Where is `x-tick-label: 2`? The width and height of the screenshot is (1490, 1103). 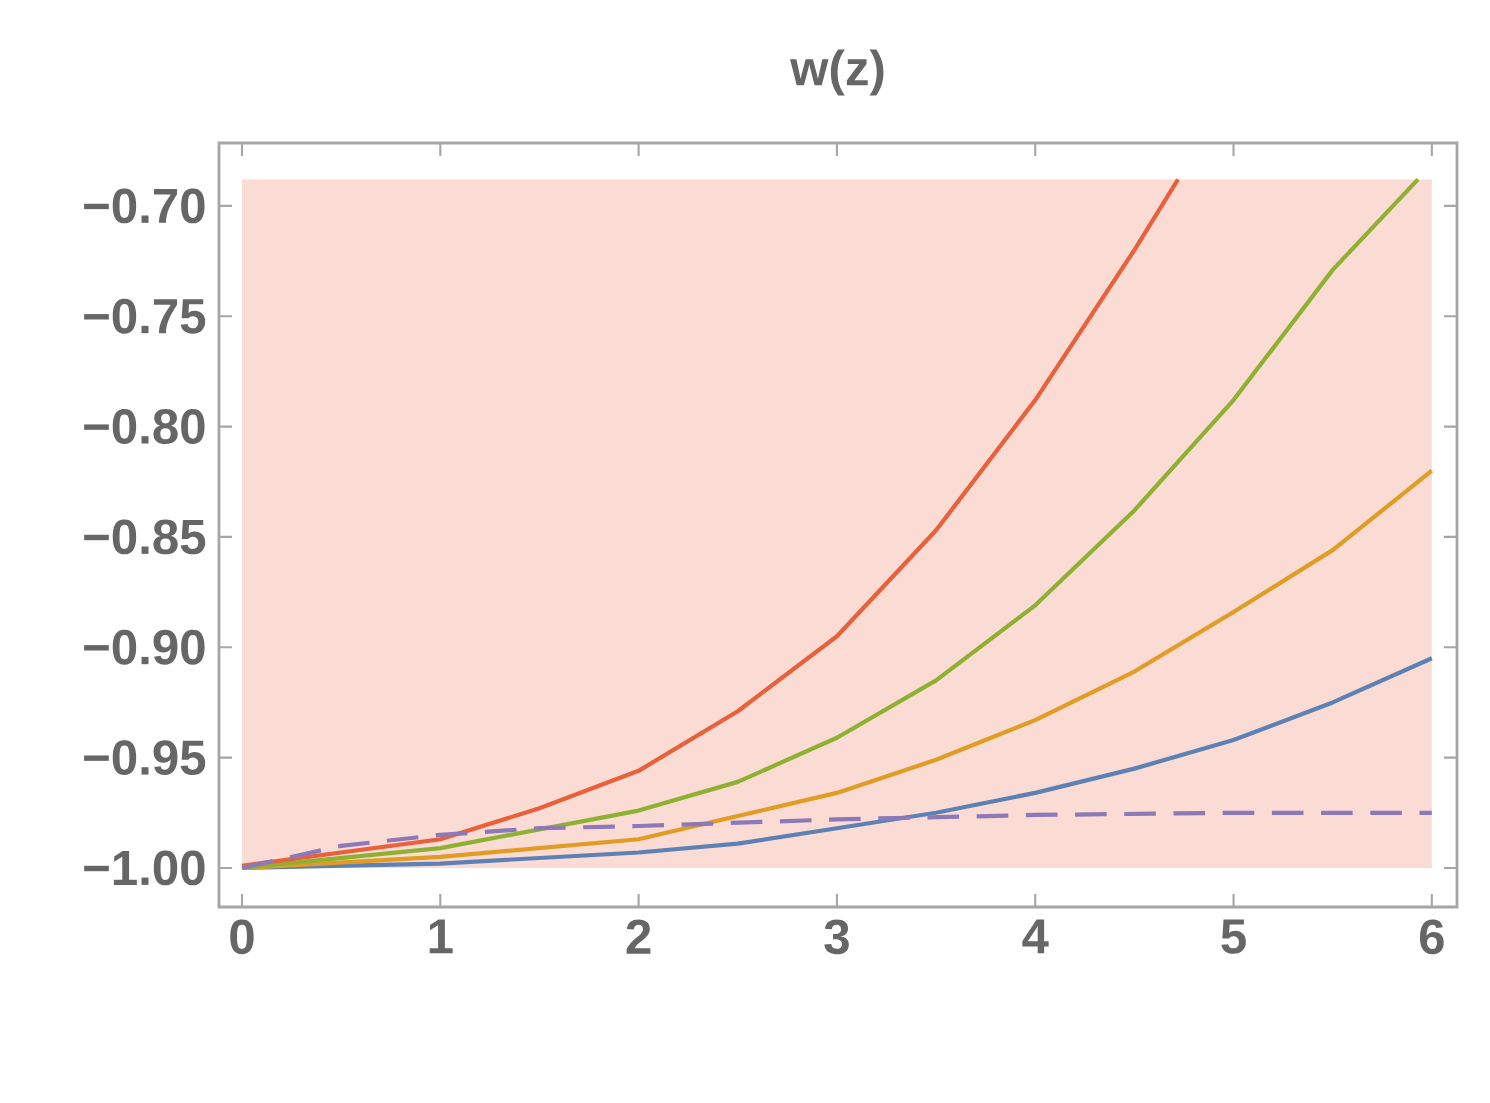
x-tick-label: 2 is located at coordinates (638, 936).